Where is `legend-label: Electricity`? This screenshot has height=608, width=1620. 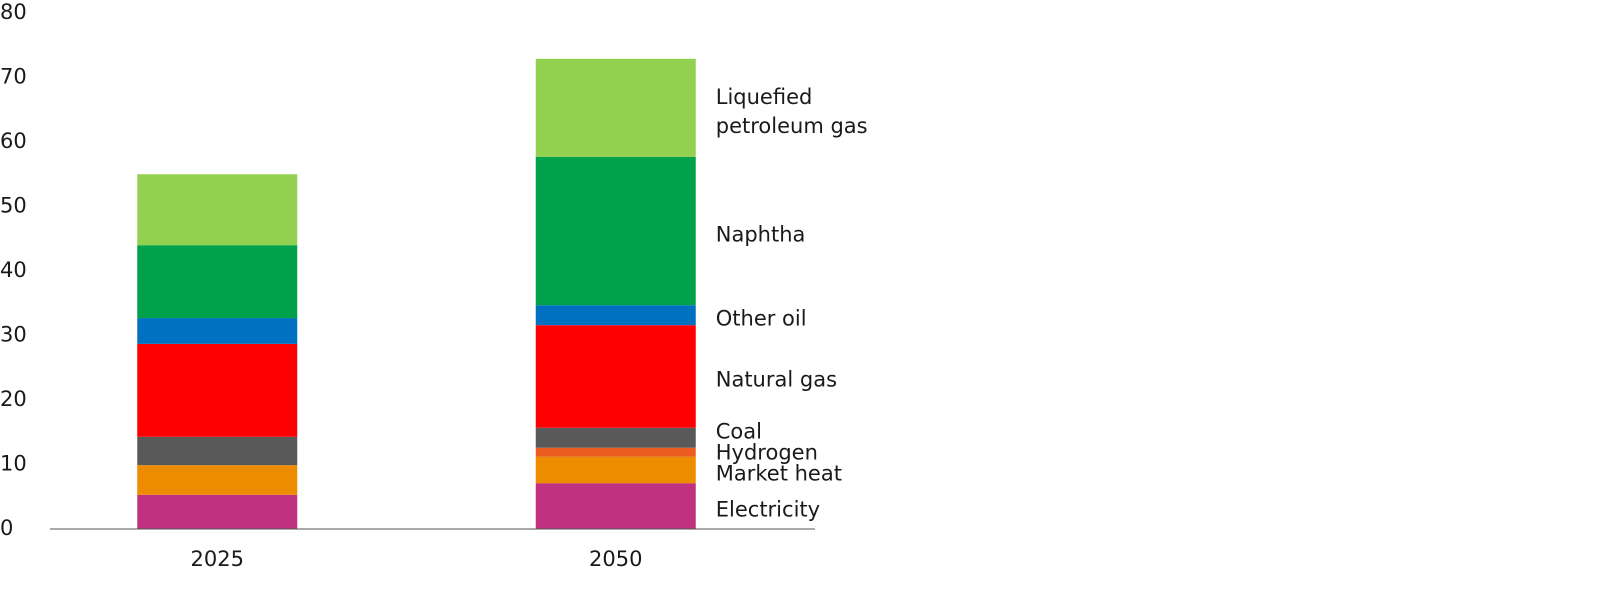
legend-label: Electricity is located at coordinates (768, 509).